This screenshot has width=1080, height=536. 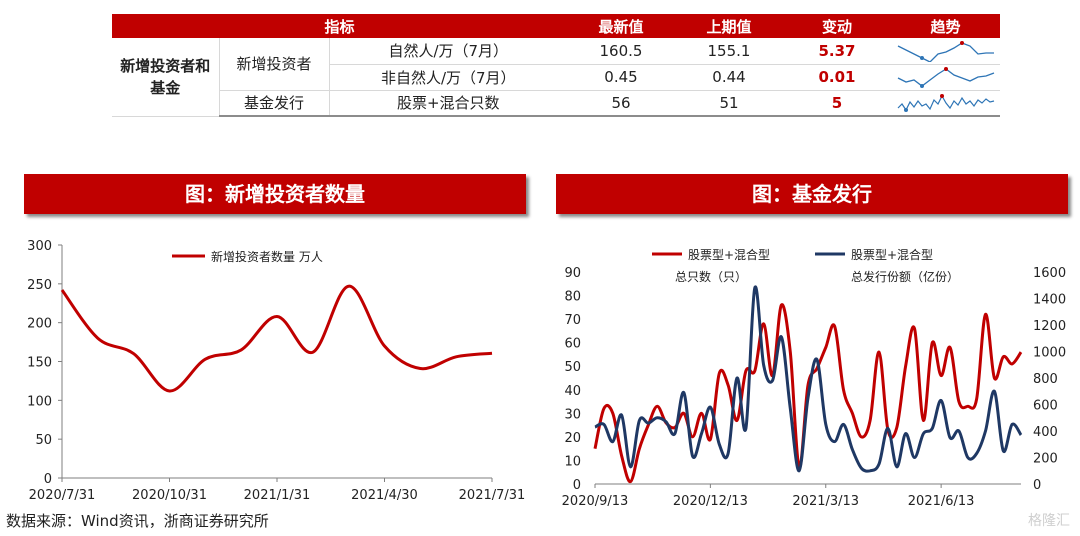 What do you see at coordinates (572, 320) in the screenshot?
I see `left-y-tick-label: 70` at bounding box center [572, 320].